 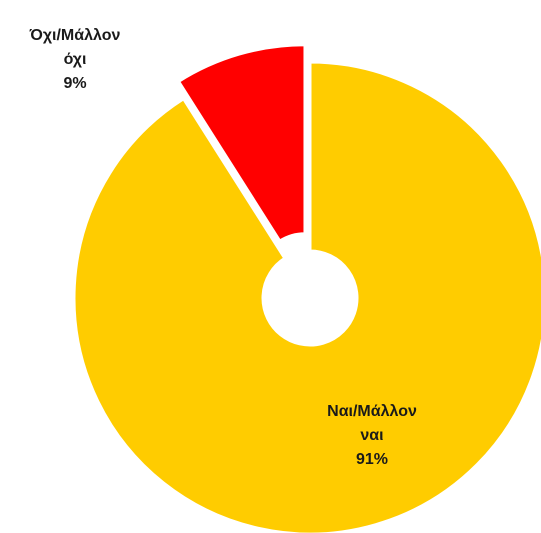 What do you see at coordinates (372, 423) in the screenshot?
I see `category-label: Ναι/Μάλλον ναι` at bounding box center [372, 423].